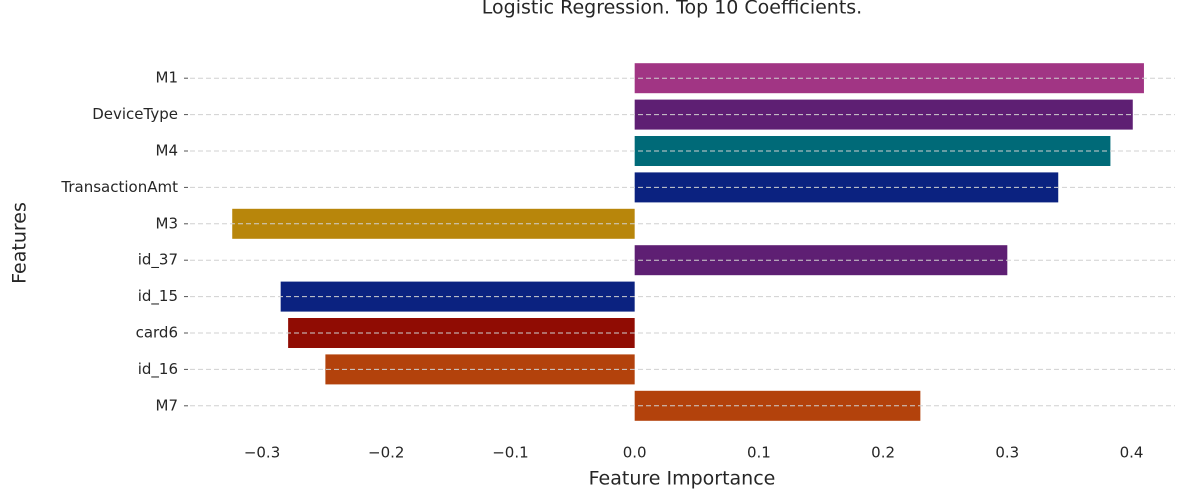 This screenshot has height=498, width=1196. I want to click on y-tick-label: M7, so click(167, 405).